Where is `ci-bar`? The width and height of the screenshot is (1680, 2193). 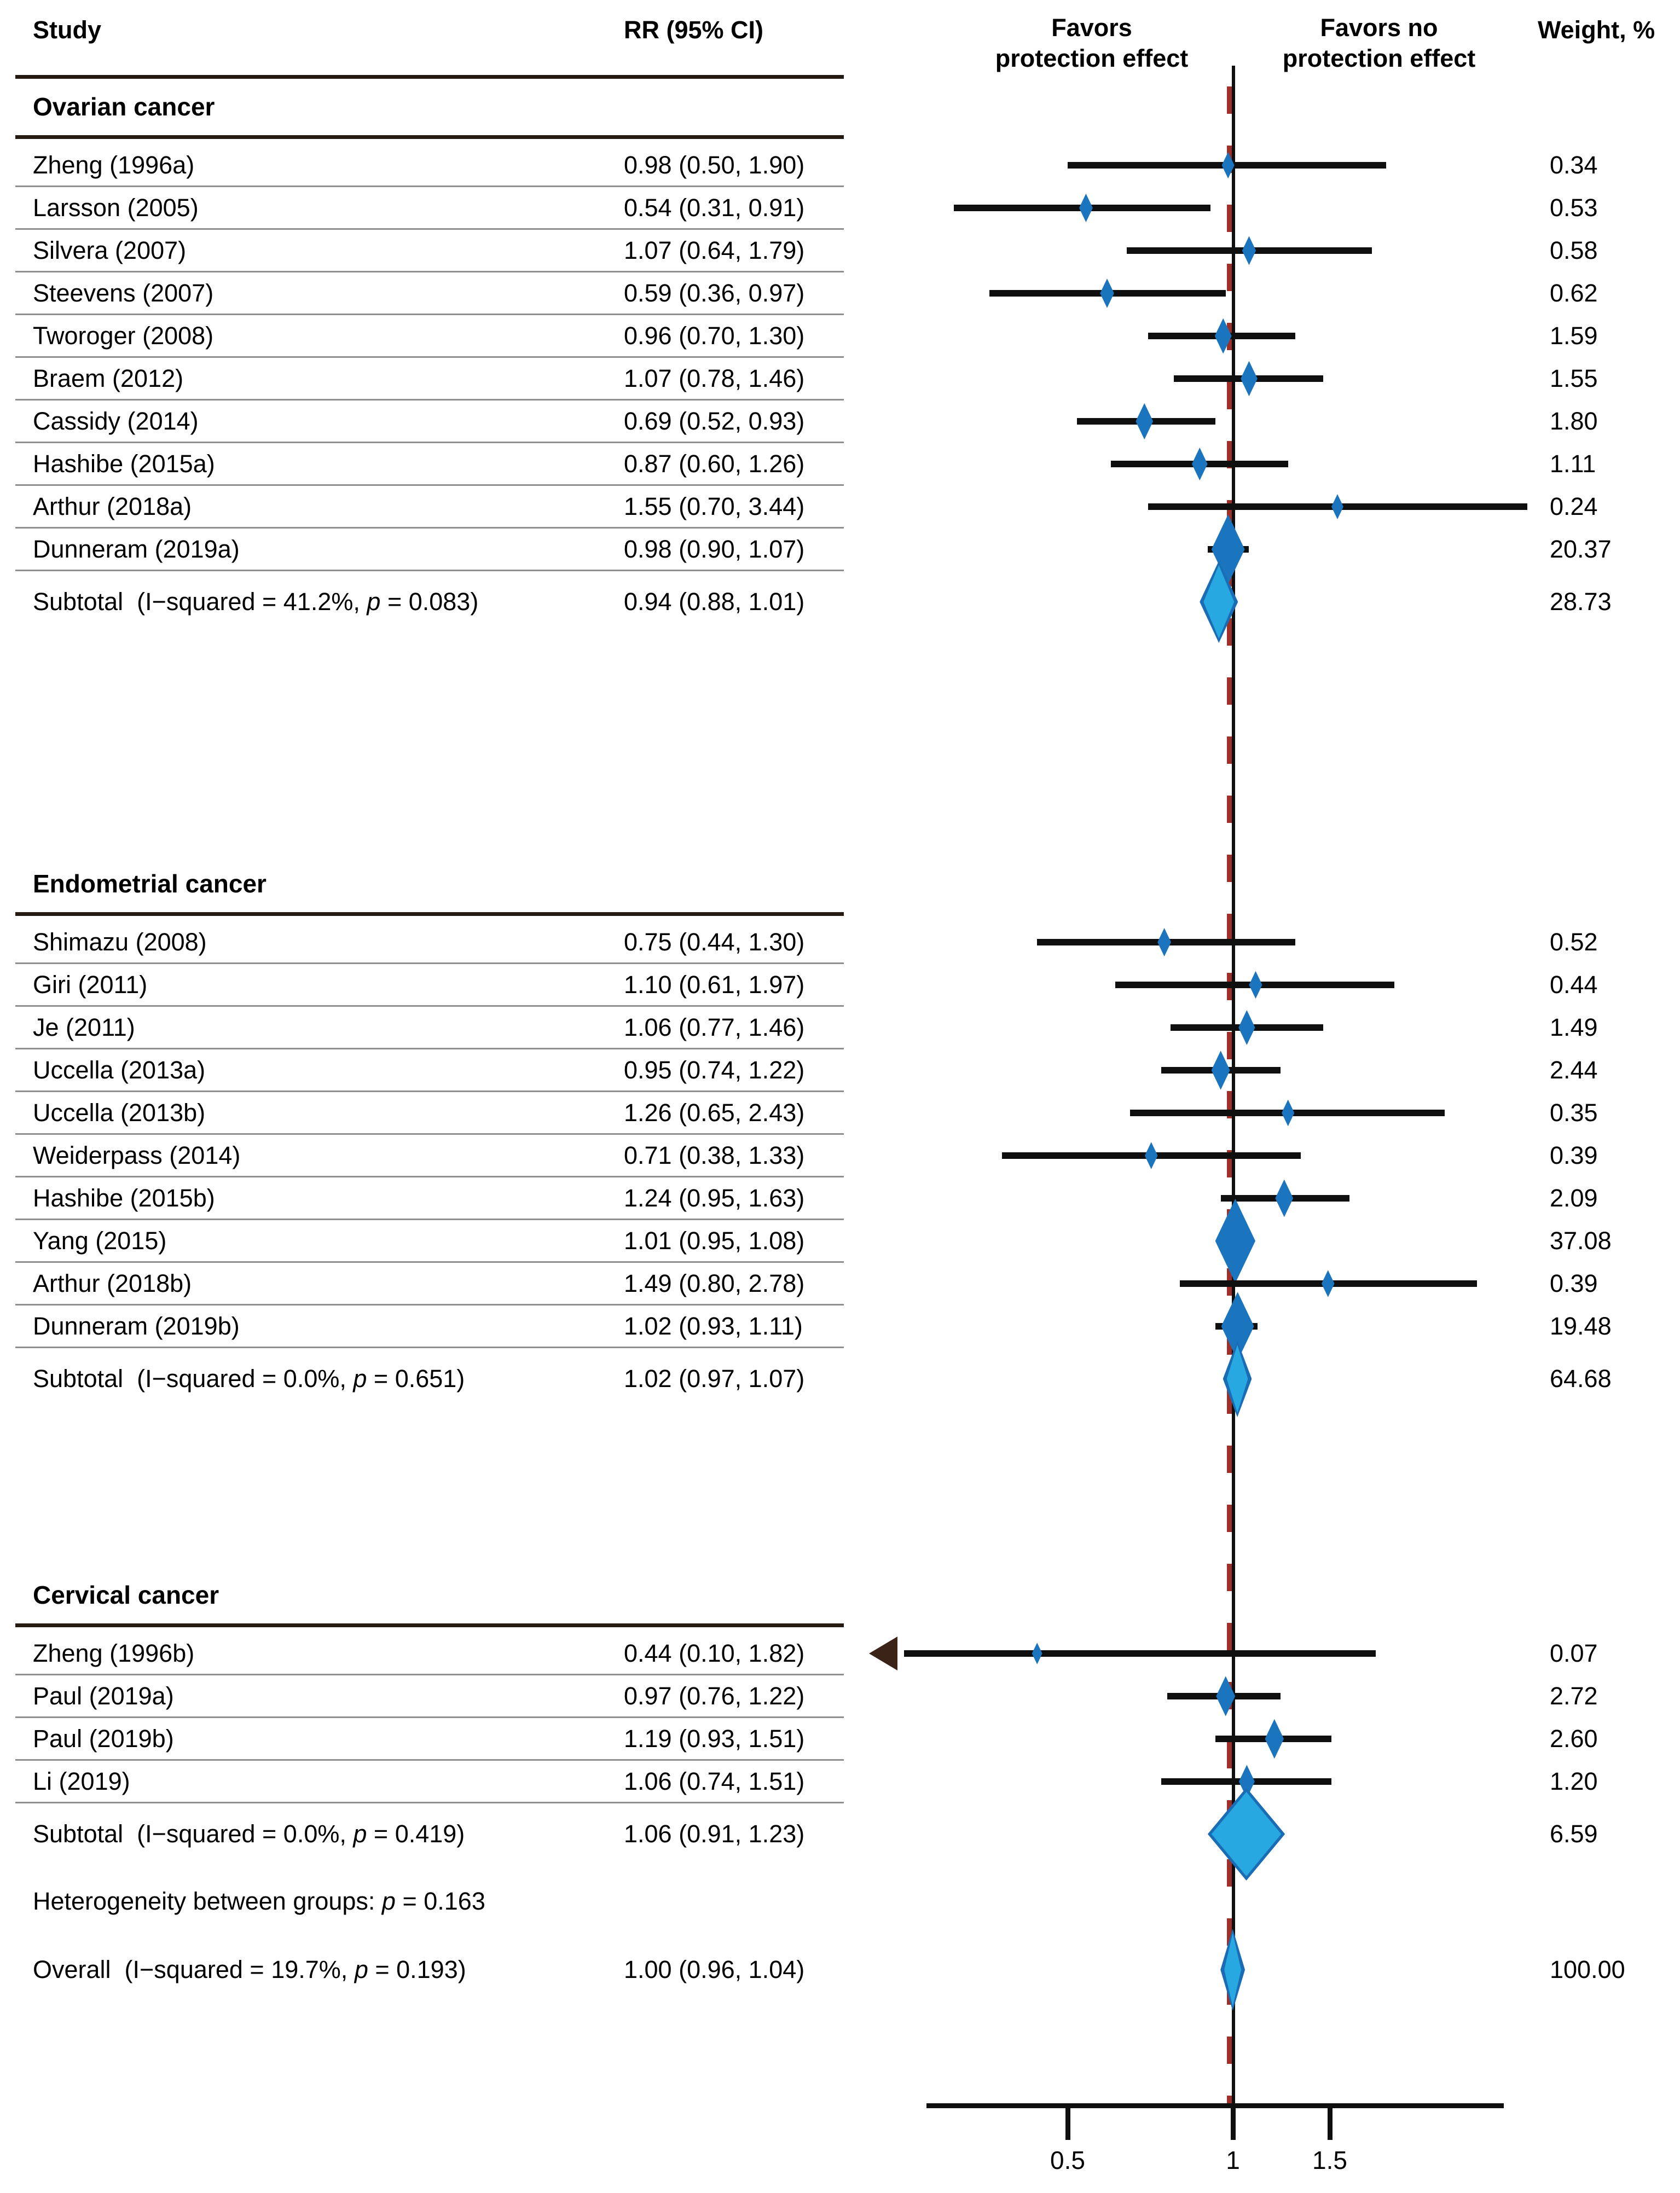
ci-bar is located at coordinates (1140, 1654).